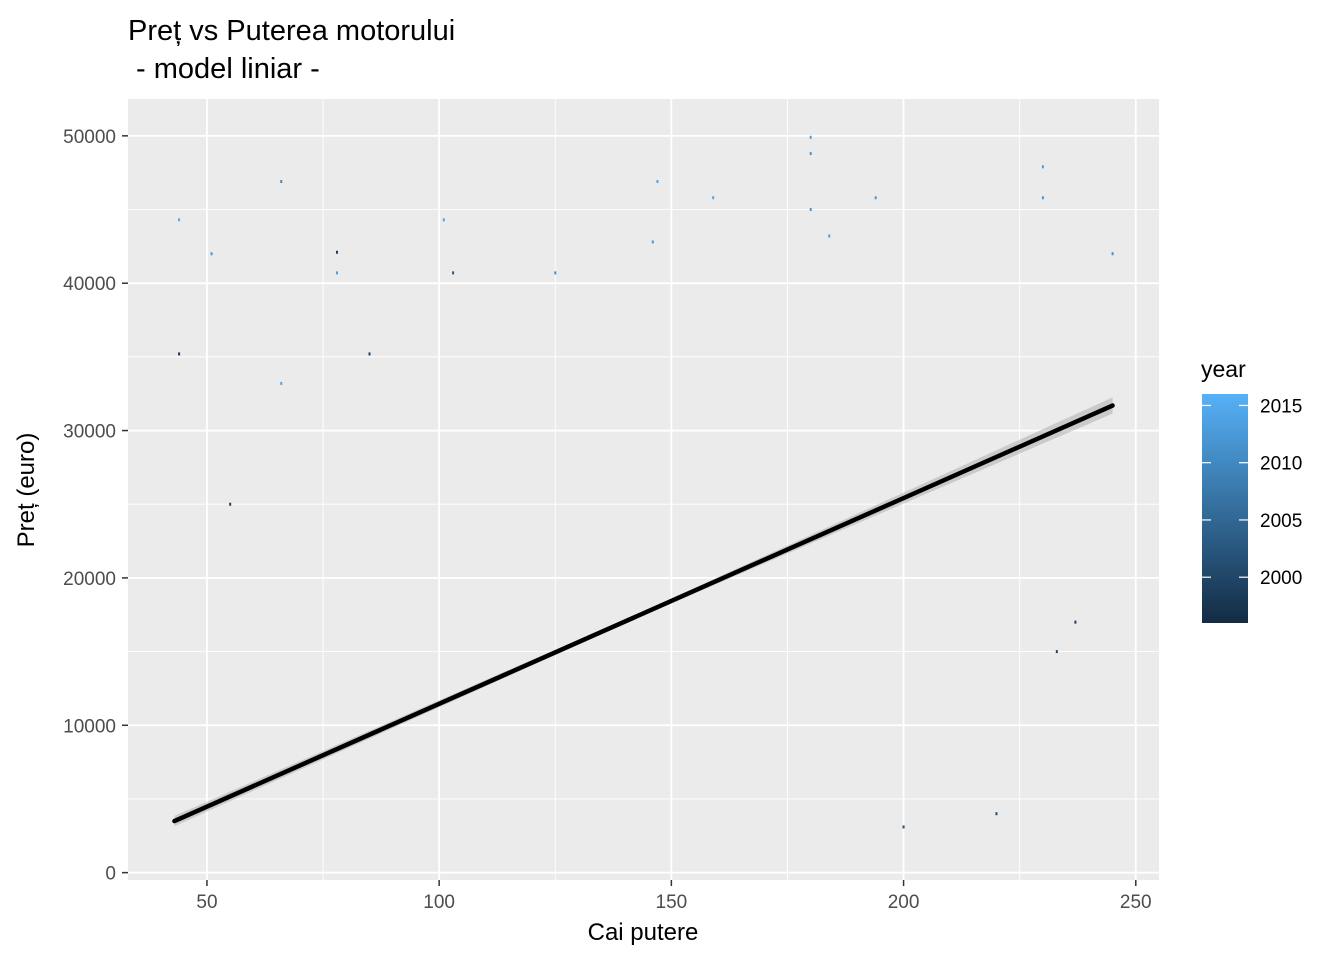 The image size is (1344, 960). I want to click on y-tick-label: 20000, so click(89, 579).